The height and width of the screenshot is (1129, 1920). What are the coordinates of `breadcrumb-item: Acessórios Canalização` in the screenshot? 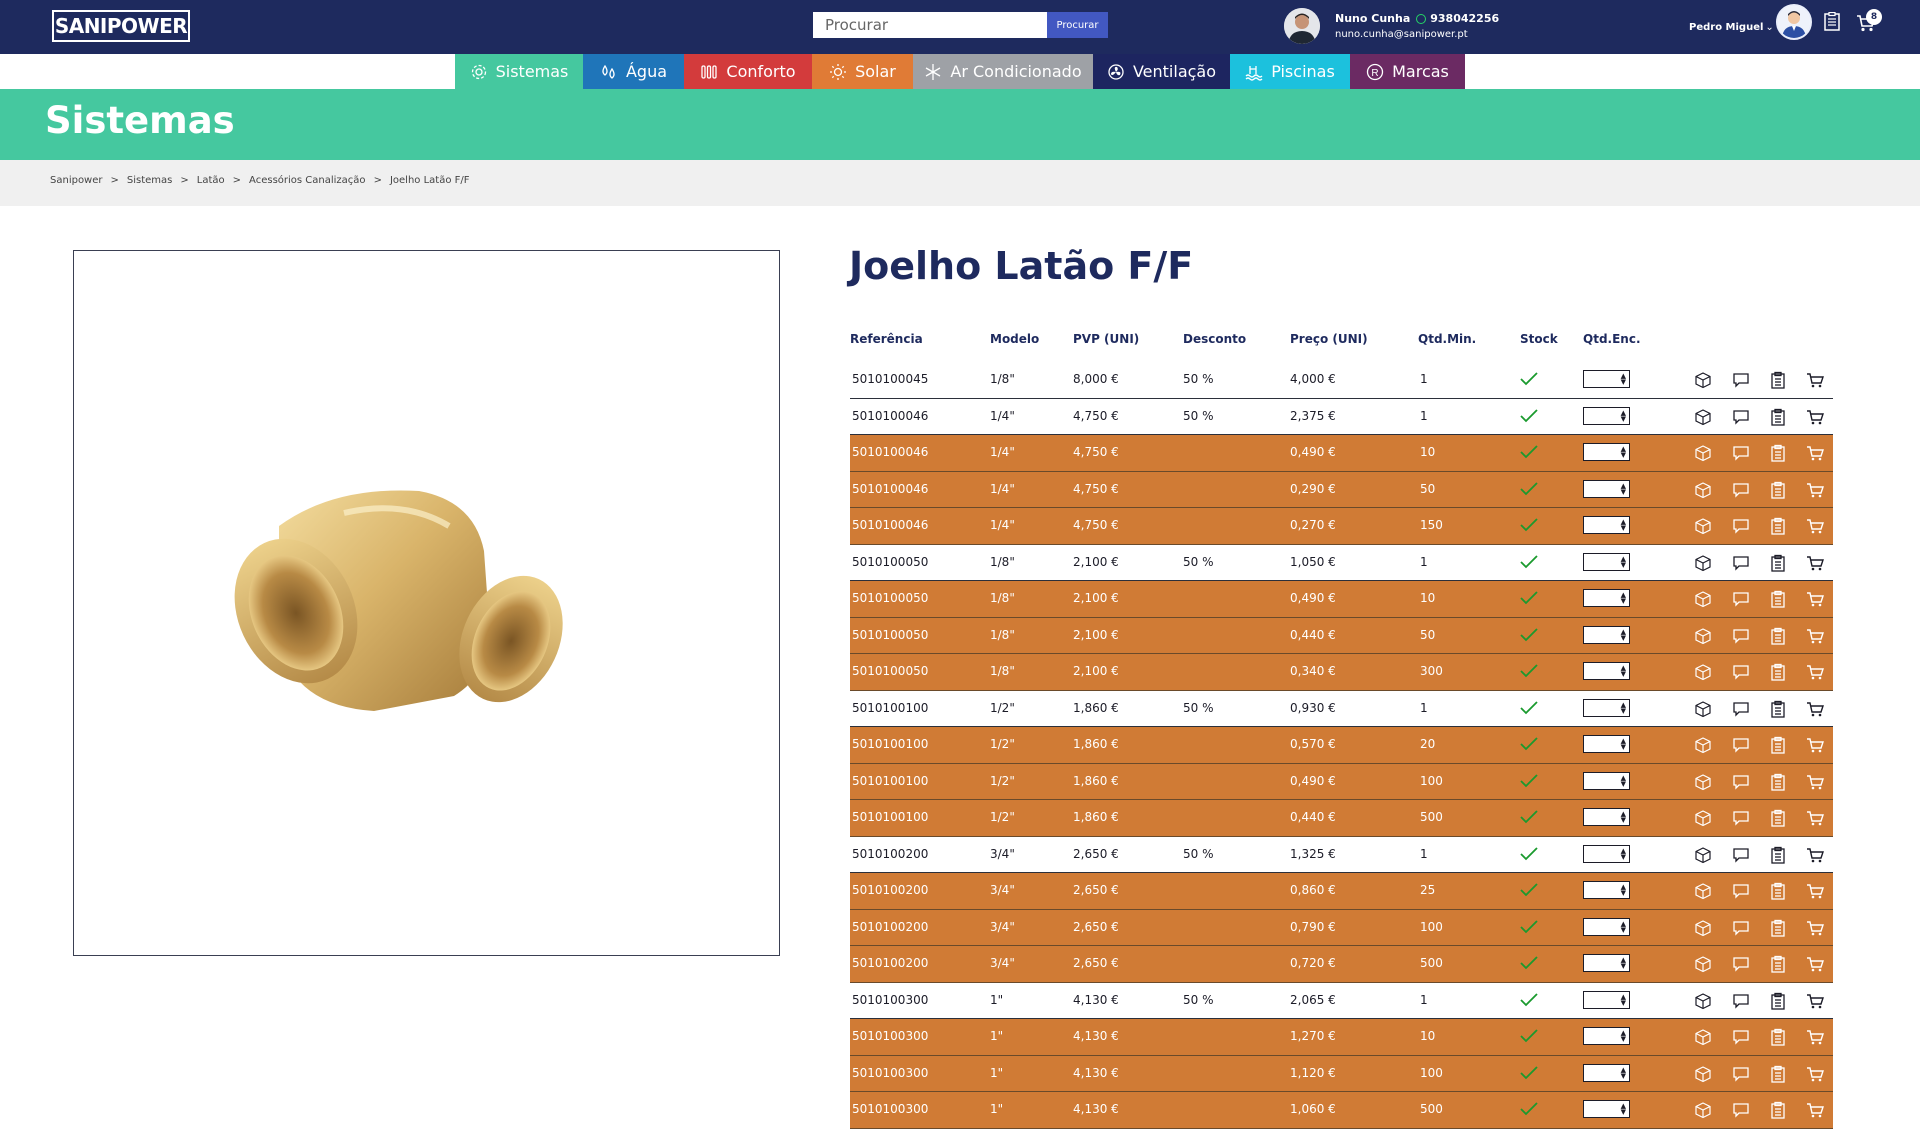 It's located at (307, 180).